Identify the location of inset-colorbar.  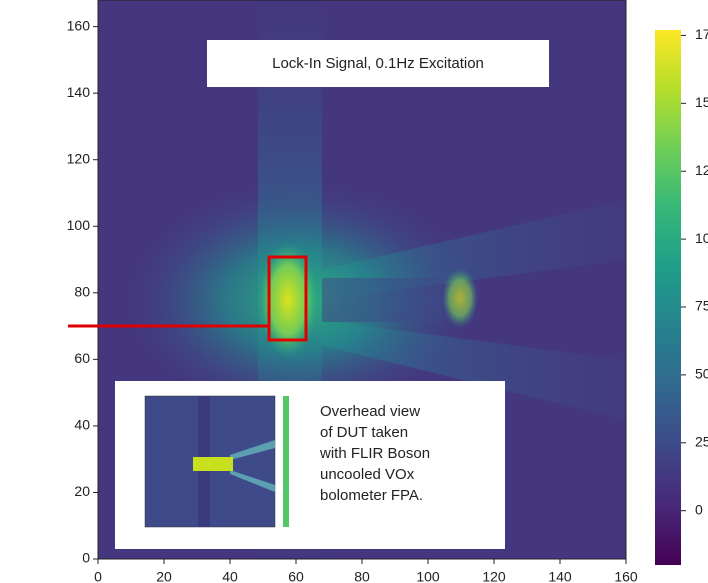
(286, 461).